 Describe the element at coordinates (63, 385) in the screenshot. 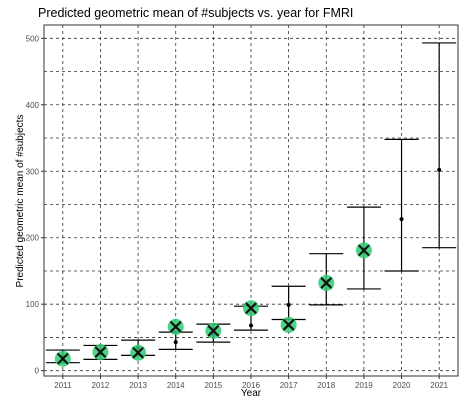

I see `x-tick-label: 2011` at that location.